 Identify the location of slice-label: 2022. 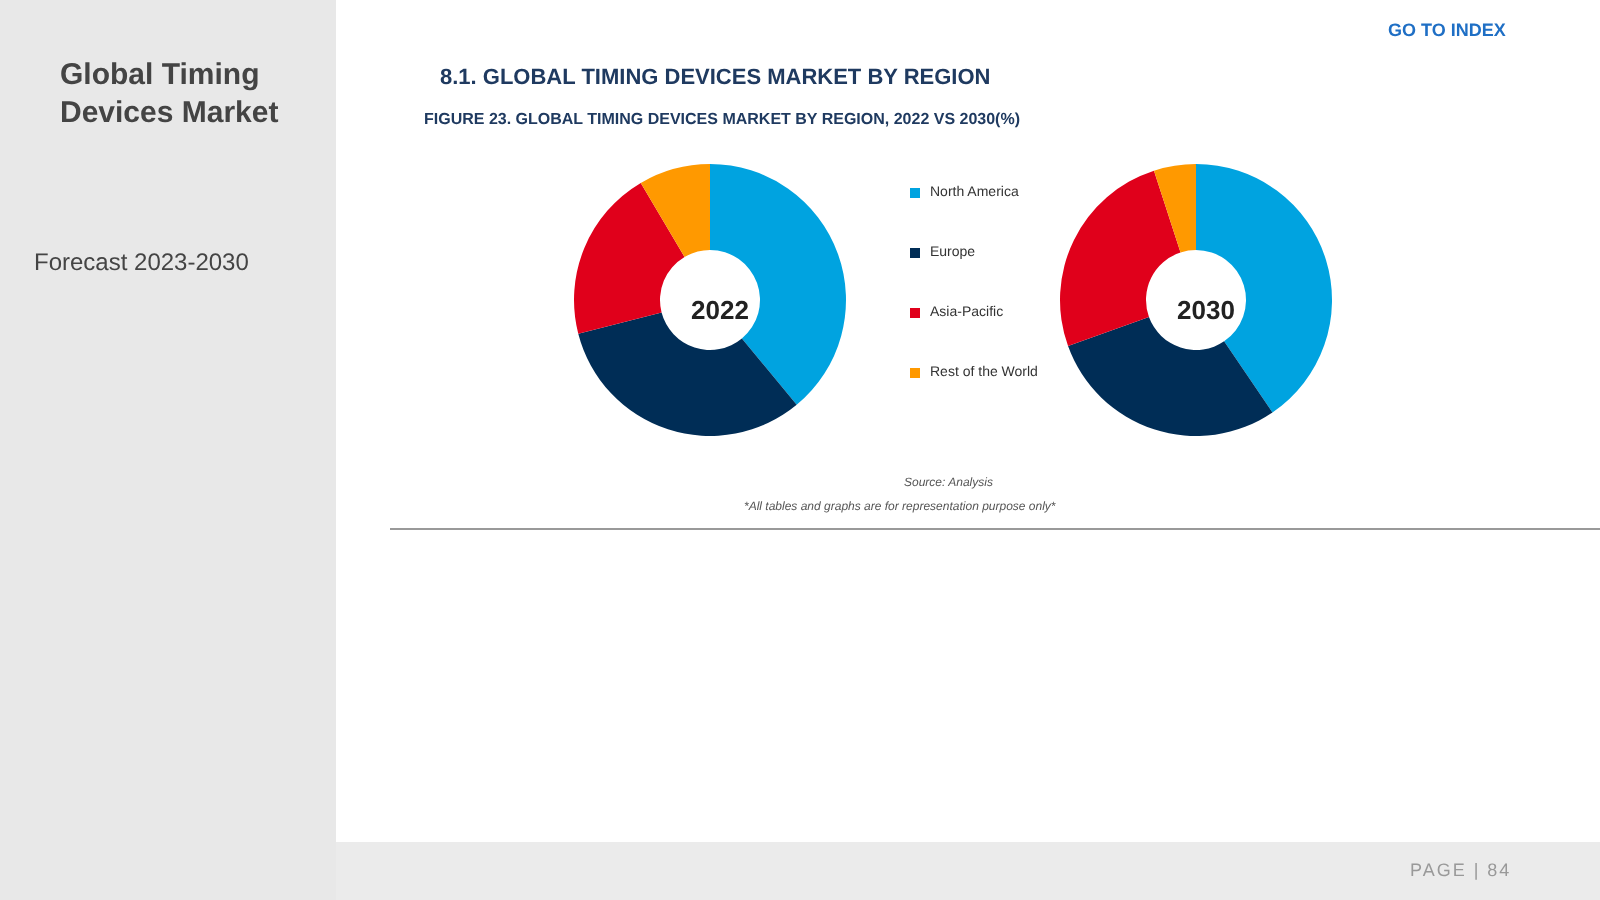
(720, 310).